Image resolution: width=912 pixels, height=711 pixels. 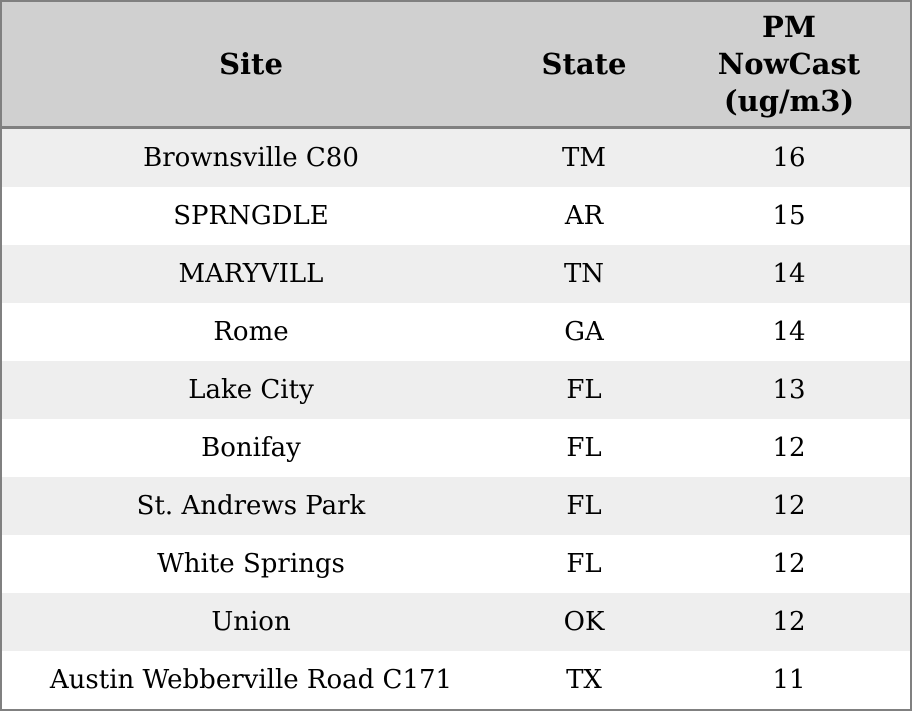 I want to click on cell-state: OK, so click(x=584, y=622).